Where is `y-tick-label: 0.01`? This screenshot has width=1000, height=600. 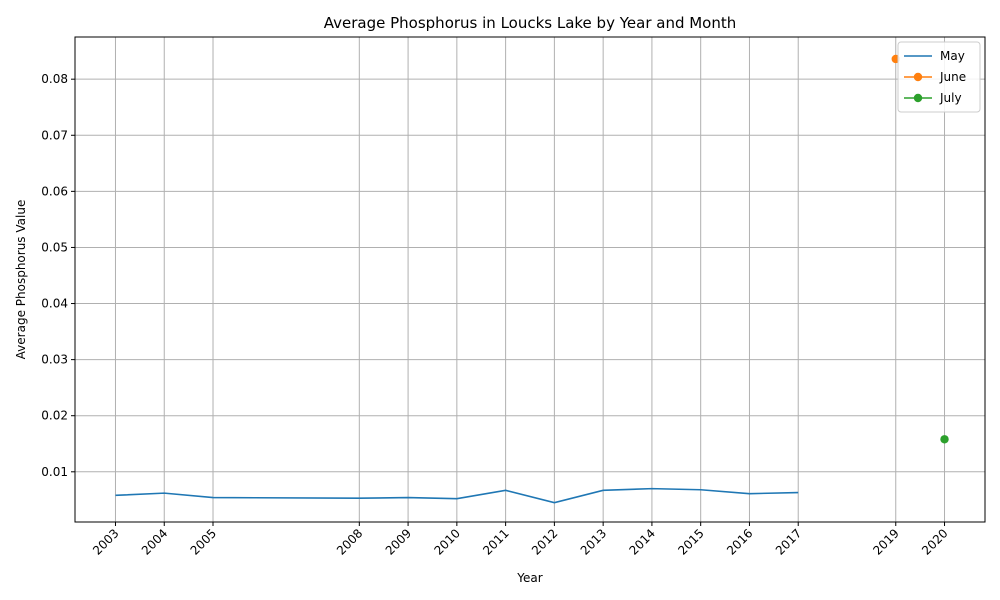
y-tick-label: 0.01 is located at coordinates (54, 472).